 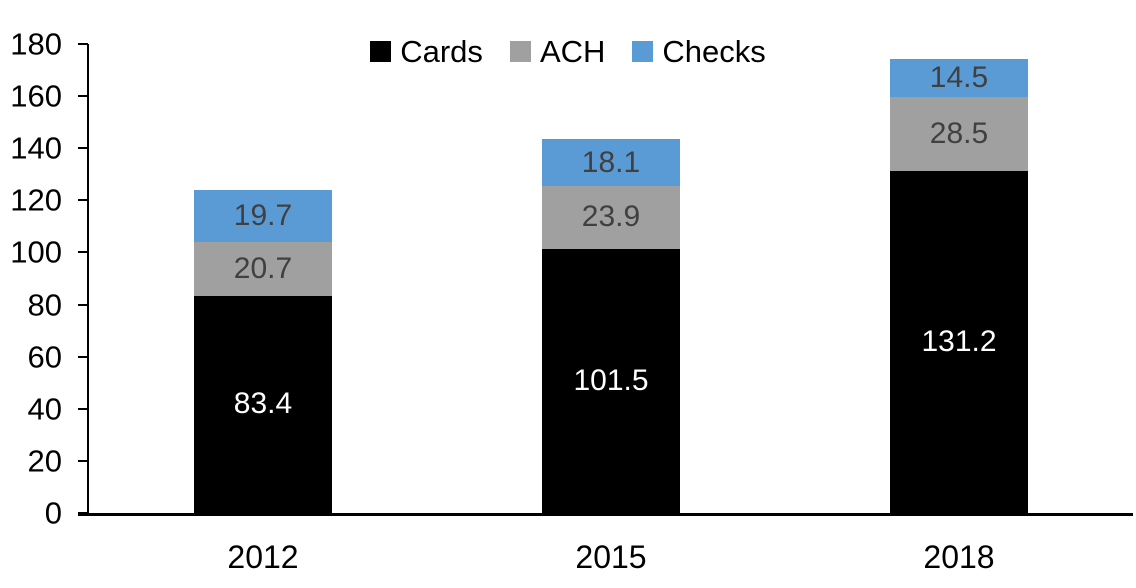 I want to click on y-axis-tick-label: 100, so click(x=36, y=252).